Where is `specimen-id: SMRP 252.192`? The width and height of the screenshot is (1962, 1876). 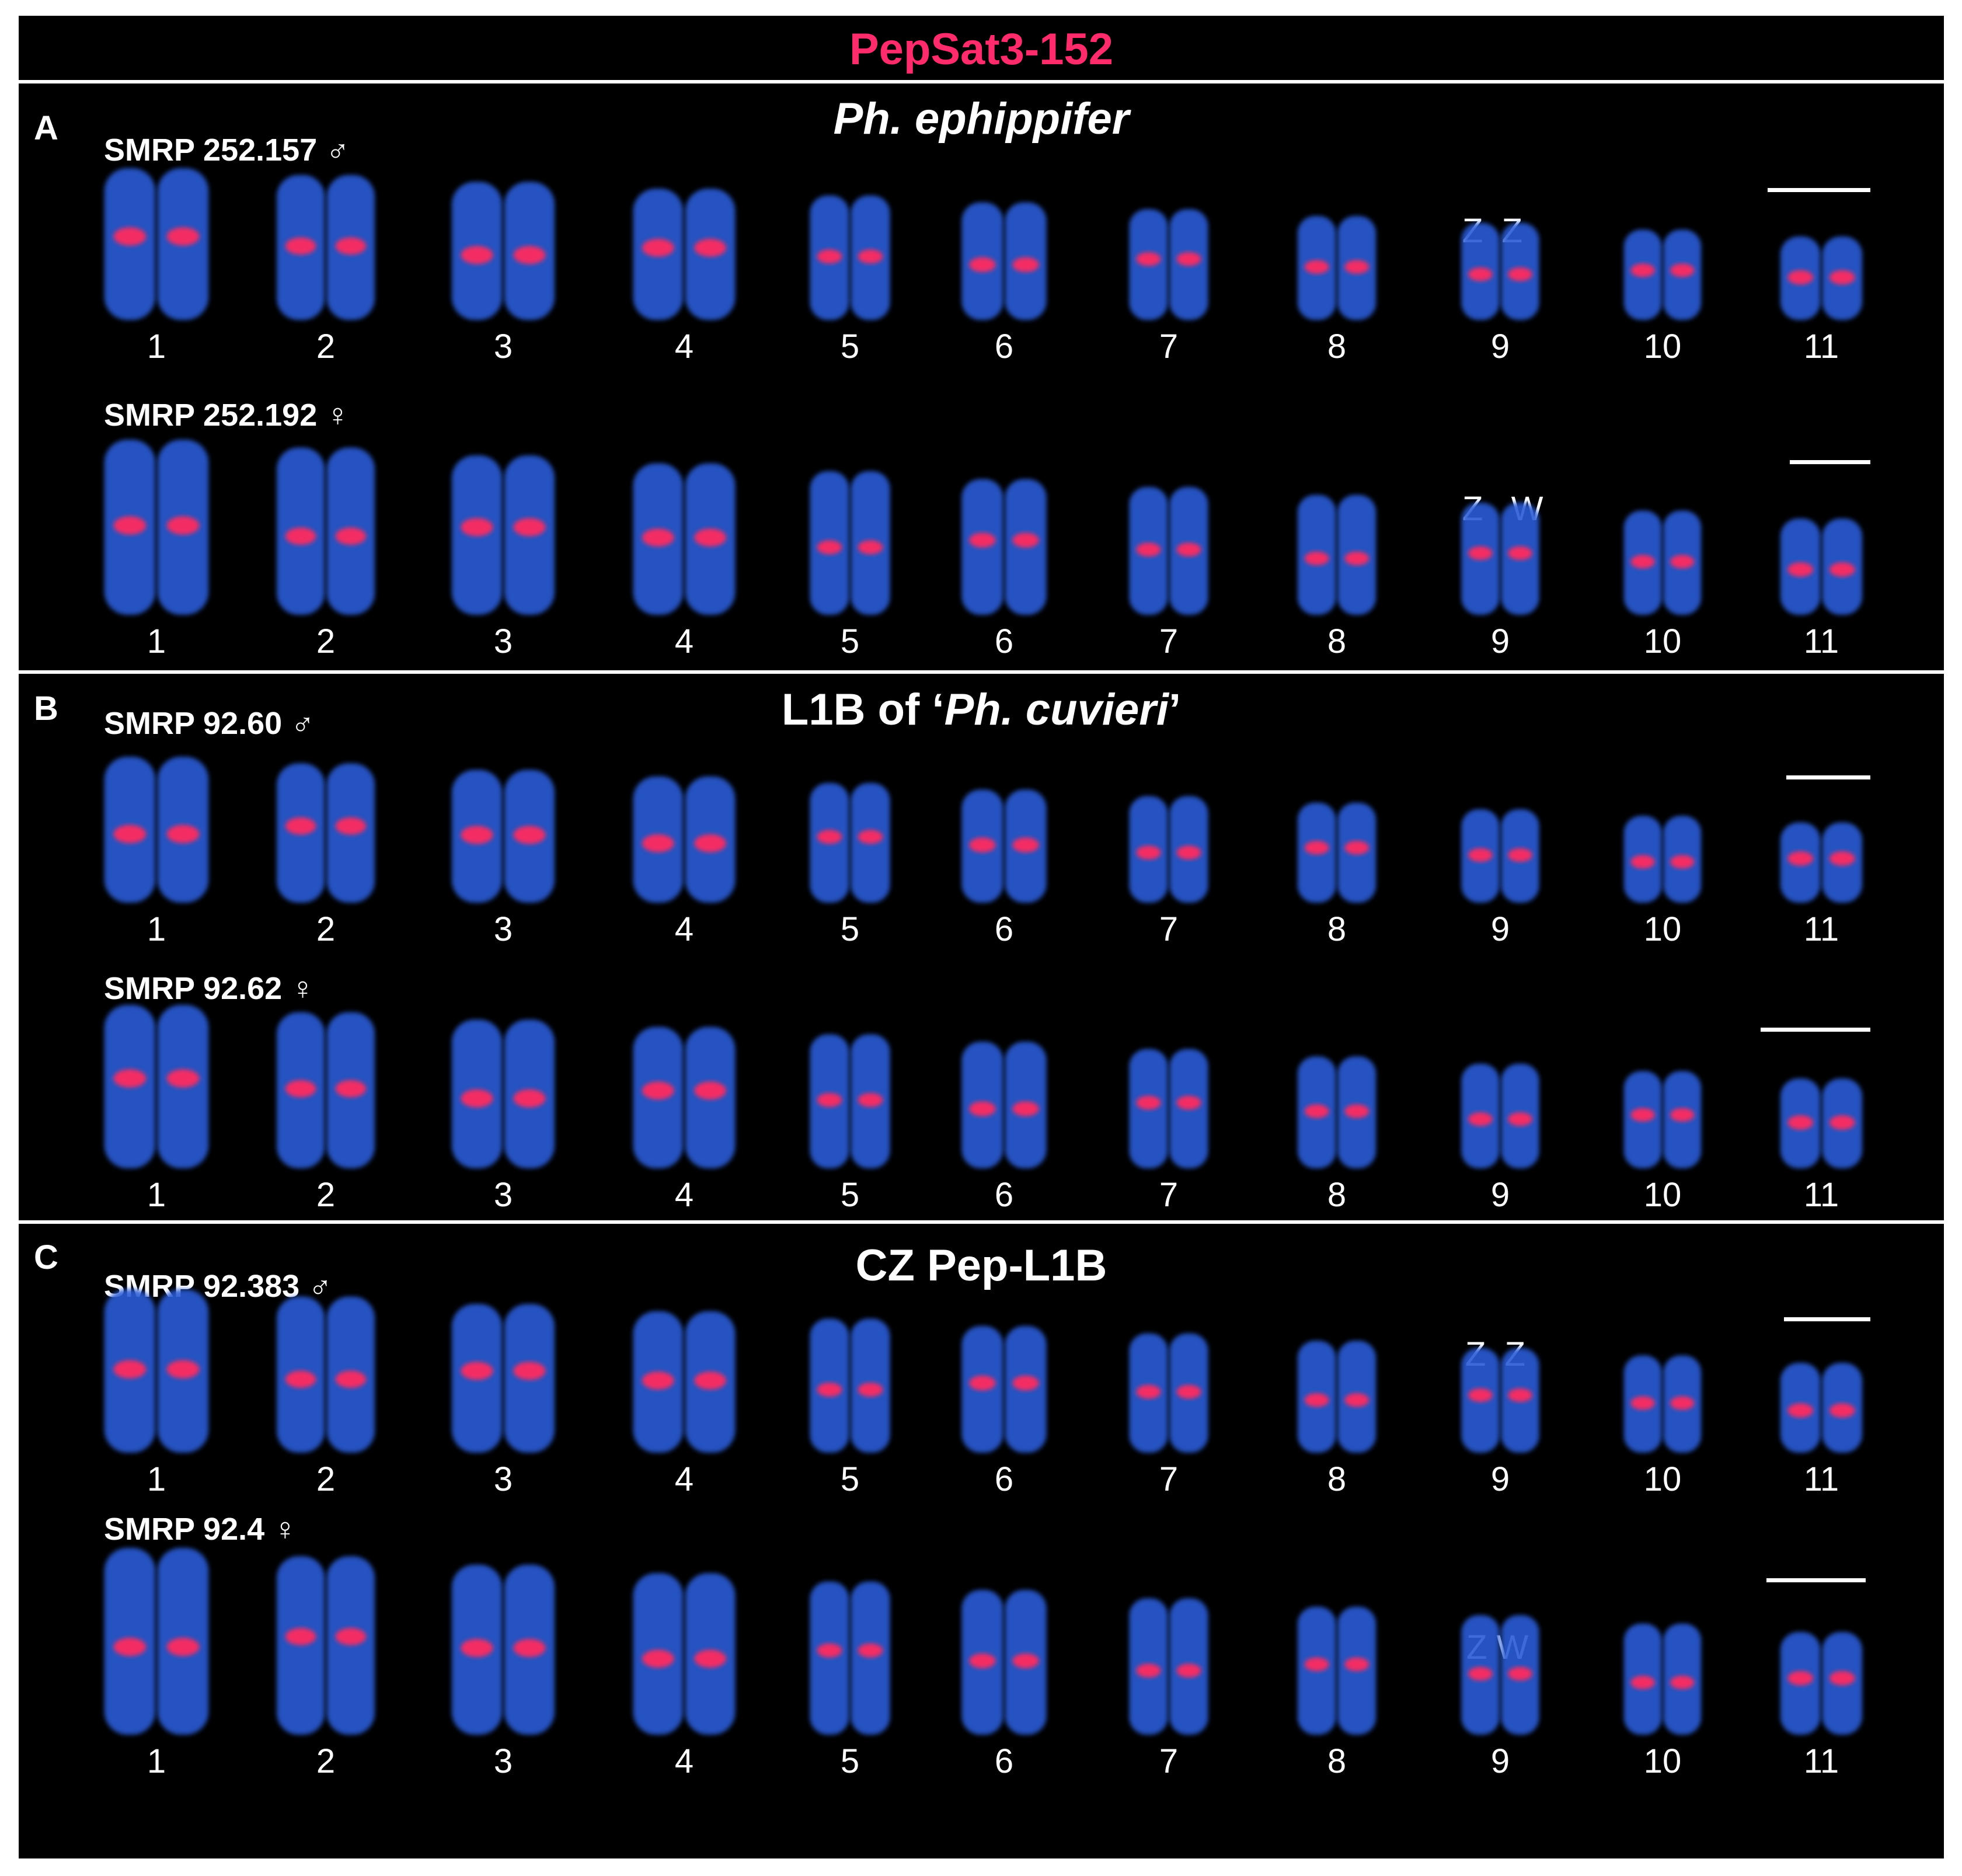
specimen-id: SMRP 252.192 is located at coordinates (211, 415).